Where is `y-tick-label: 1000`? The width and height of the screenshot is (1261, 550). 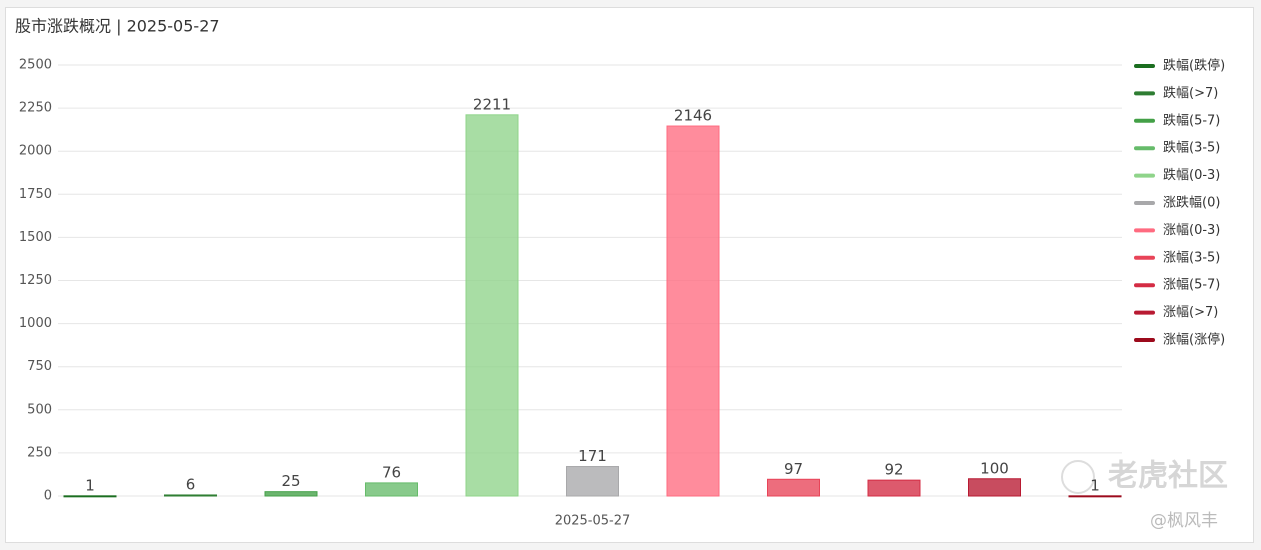 y-tick-label: 1000 is located at coordinates (35, 323).